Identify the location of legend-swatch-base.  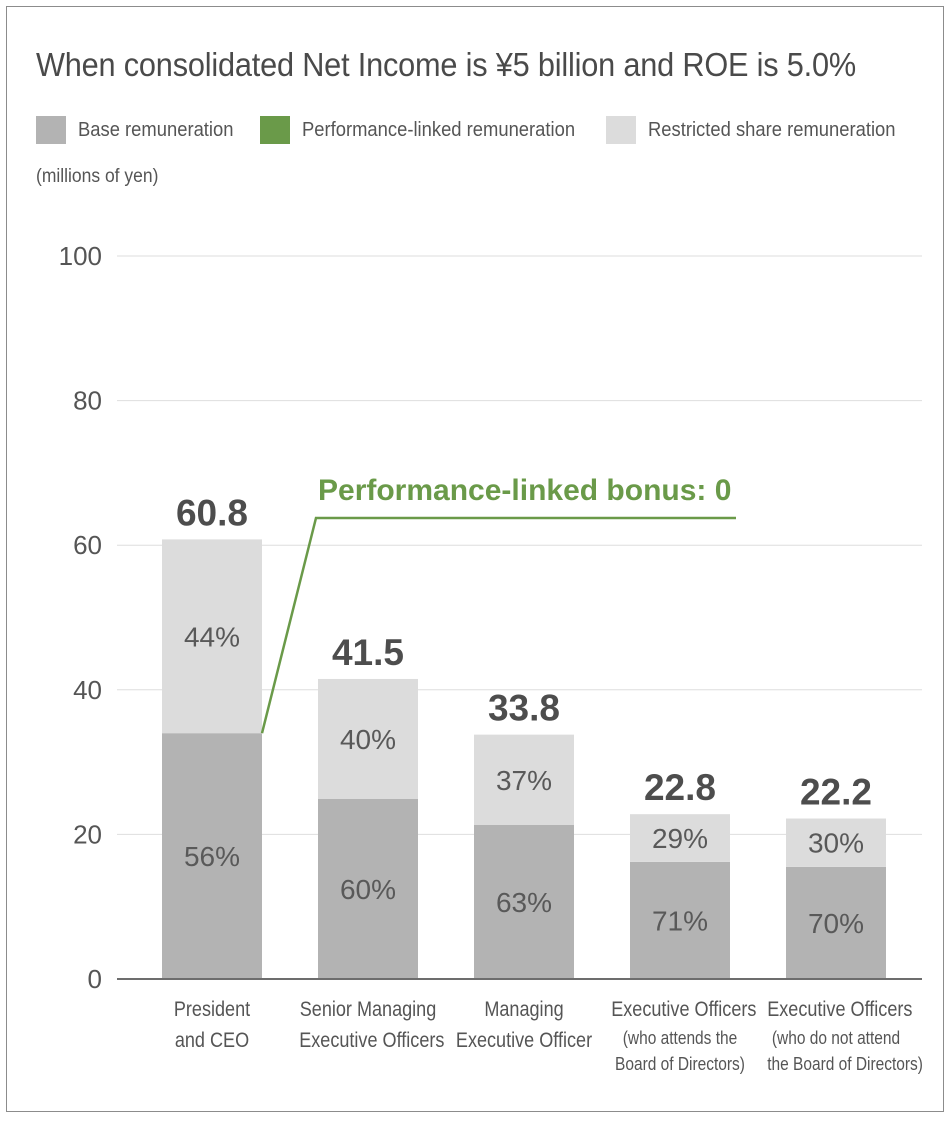
(51, 130).